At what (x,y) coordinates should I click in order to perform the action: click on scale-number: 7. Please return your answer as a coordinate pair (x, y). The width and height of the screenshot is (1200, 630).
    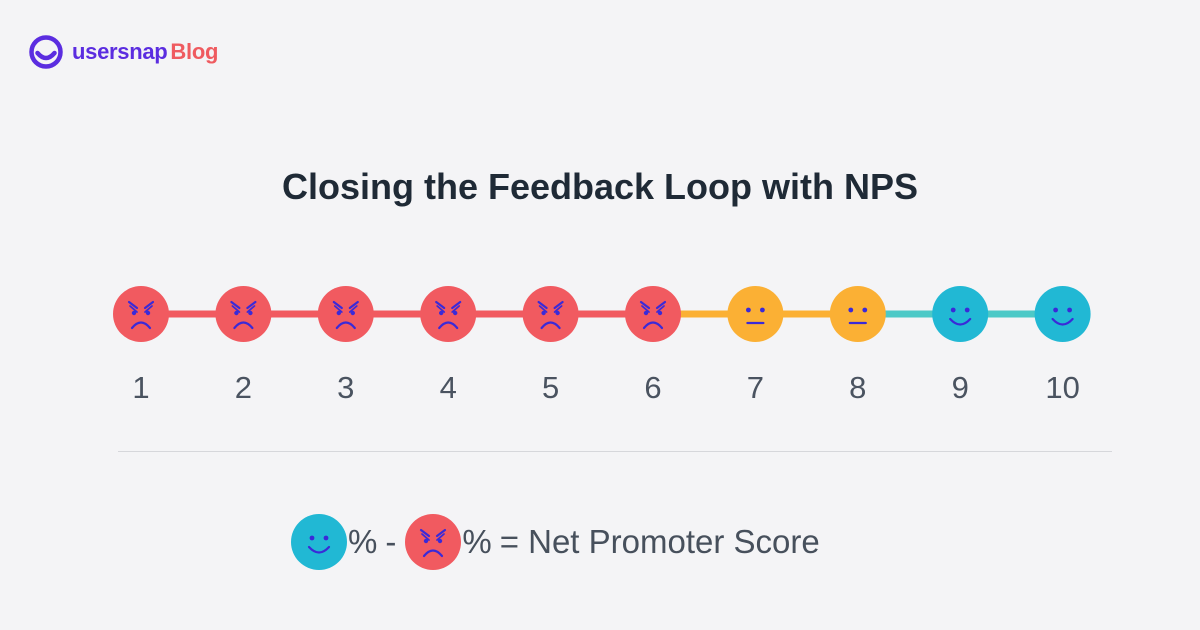
    Looking at the image, I should click on (755, 387).